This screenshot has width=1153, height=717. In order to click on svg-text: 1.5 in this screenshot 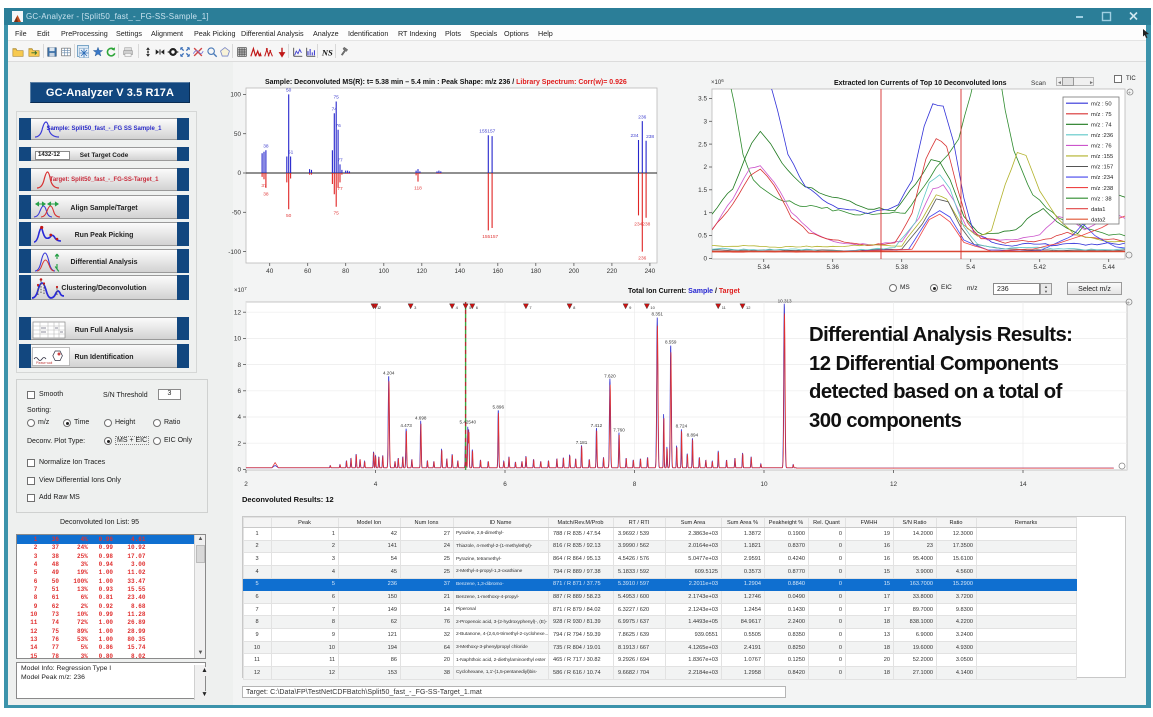, I will do `click(702, 190)`.